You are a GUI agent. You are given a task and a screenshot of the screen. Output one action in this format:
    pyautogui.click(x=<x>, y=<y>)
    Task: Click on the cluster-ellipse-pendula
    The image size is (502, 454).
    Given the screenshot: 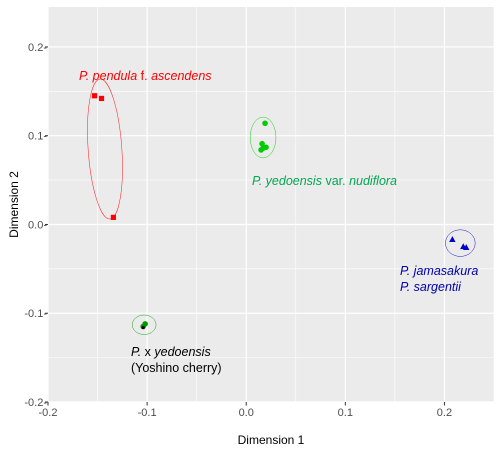 What is the action you would take?
    pyautogui.click(x=105, y=149)
    